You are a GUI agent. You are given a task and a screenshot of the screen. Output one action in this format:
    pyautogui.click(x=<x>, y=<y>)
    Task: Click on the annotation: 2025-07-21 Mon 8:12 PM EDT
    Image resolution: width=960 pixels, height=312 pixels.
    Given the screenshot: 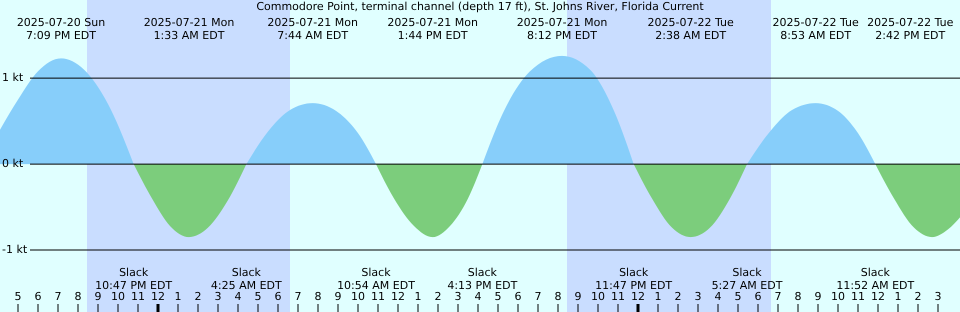 What is the action you would take?
    pyautogui.click(x=562, y=29)
    